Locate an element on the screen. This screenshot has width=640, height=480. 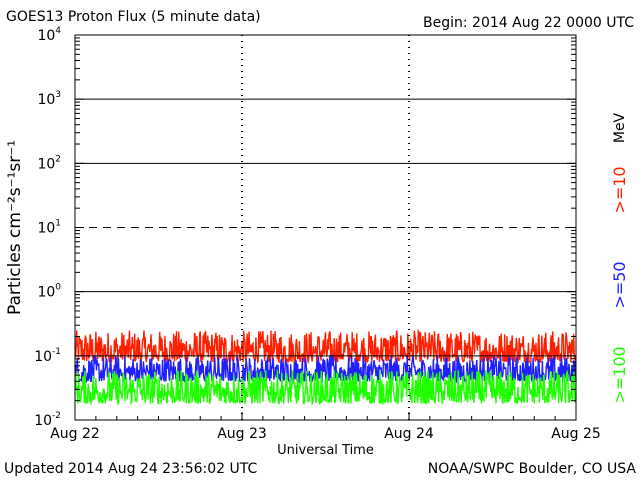
y-tick-label: 10⁻¹ is located at coordinates (47, 356).